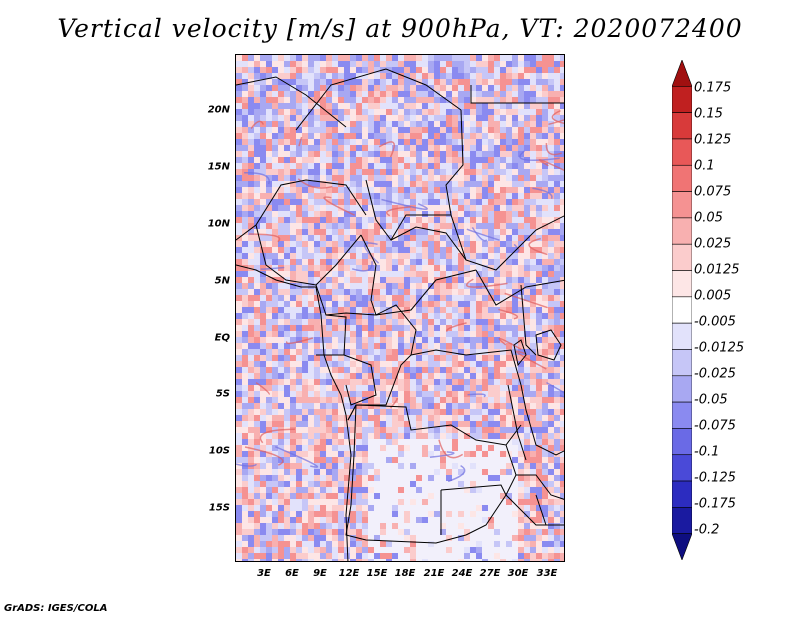 The height and width of the screenshot is (618, 800). What do you see at coordinates (682, 99) in the screenshot?
I see `colorbar-bin` at bounding box center [682, 99].